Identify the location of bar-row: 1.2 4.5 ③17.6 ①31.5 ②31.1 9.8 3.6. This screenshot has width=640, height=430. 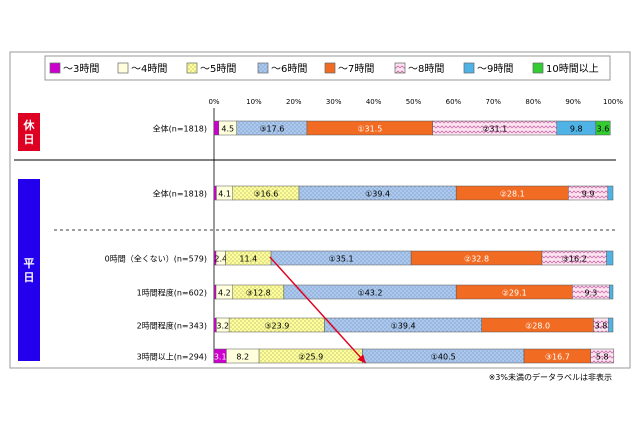
(405, 123).